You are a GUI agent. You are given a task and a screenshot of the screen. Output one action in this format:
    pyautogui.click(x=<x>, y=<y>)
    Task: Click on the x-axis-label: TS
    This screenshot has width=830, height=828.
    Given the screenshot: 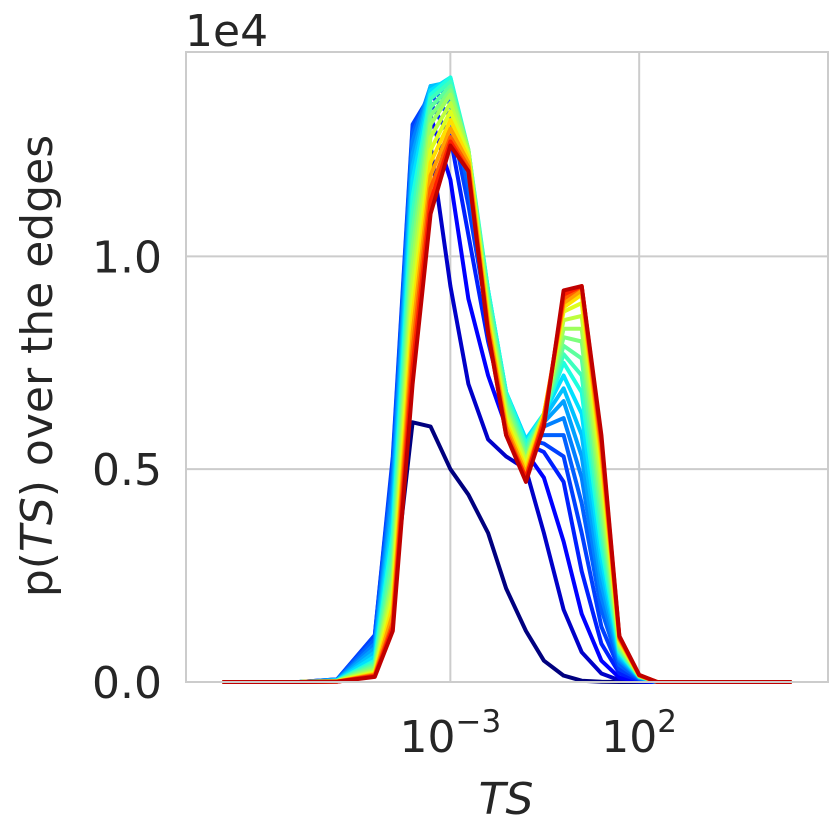 What is the action you would take?
    pyautogui.click(x=506, y=799)
    